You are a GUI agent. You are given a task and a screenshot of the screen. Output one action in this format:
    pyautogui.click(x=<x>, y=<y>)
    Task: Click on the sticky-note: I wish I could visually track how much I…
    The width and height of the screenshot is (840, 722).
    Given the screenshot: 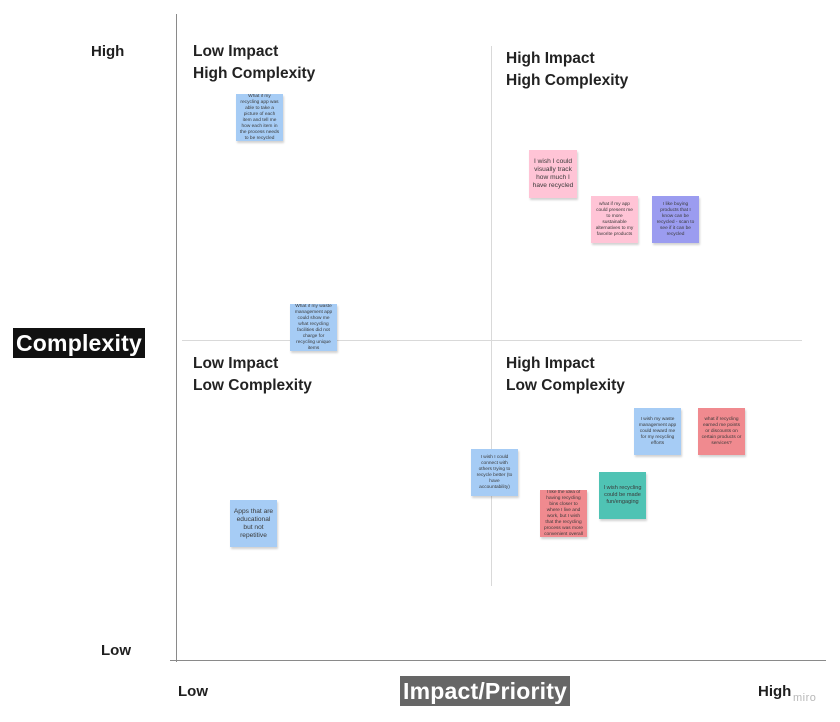 What is the action you would take?
    pyautogui.click(x=553, y=174)
    